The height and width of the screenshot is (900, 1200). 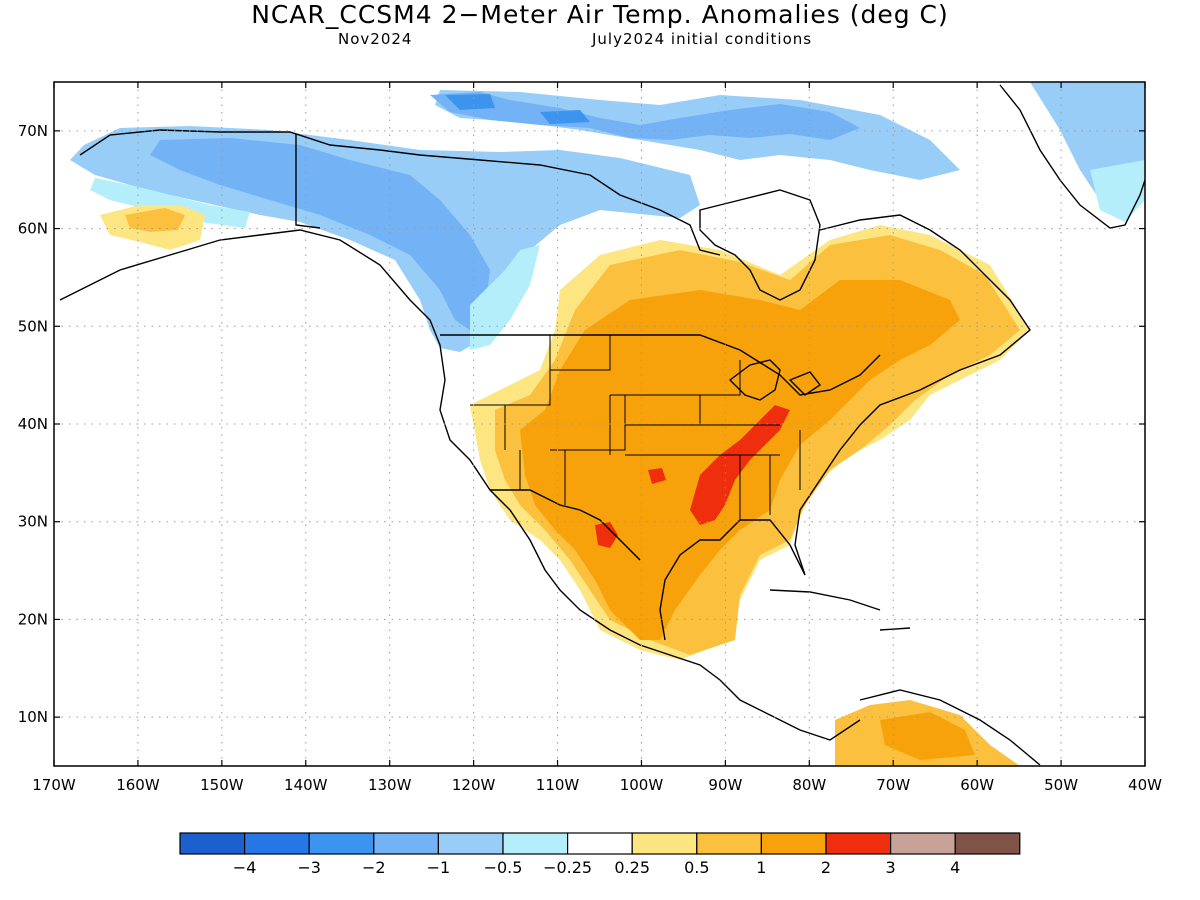 I want to click on border-us-mexico, so click(x=565, y=525).